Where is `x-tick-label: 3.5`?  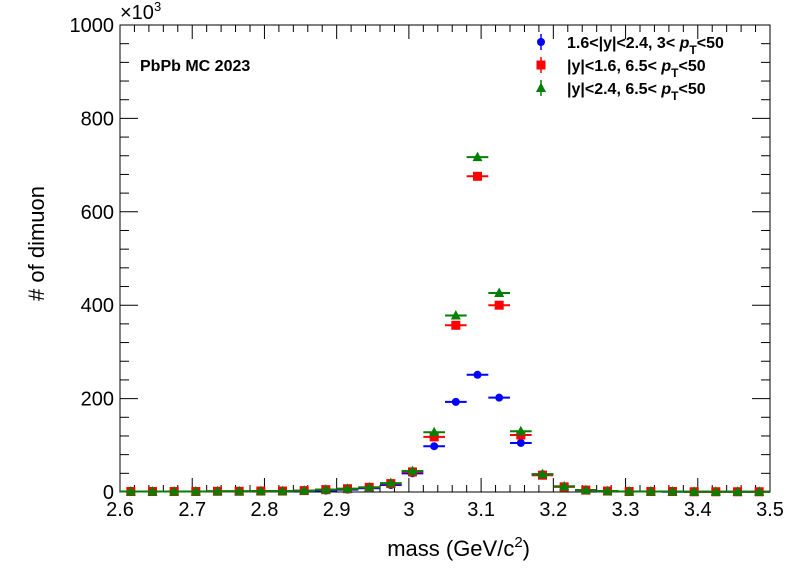 x-tick-label: 3.5 is located at coordinates (770, 510).